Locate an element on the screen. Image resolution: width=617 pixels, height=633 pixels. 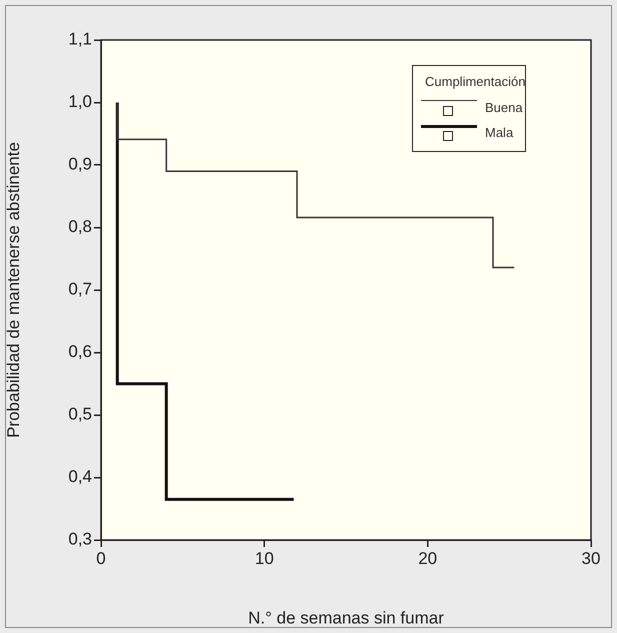
y-tick-label: 0,5 is located at coordinates (80, 414).